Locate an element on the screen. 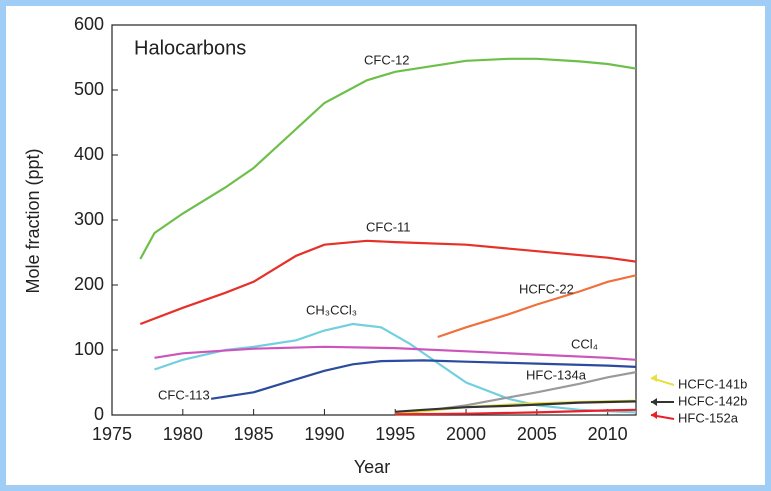 The height and width of the screenshot is (491, 771). series-label: HFC-134a is located at coordinates (556, 374).